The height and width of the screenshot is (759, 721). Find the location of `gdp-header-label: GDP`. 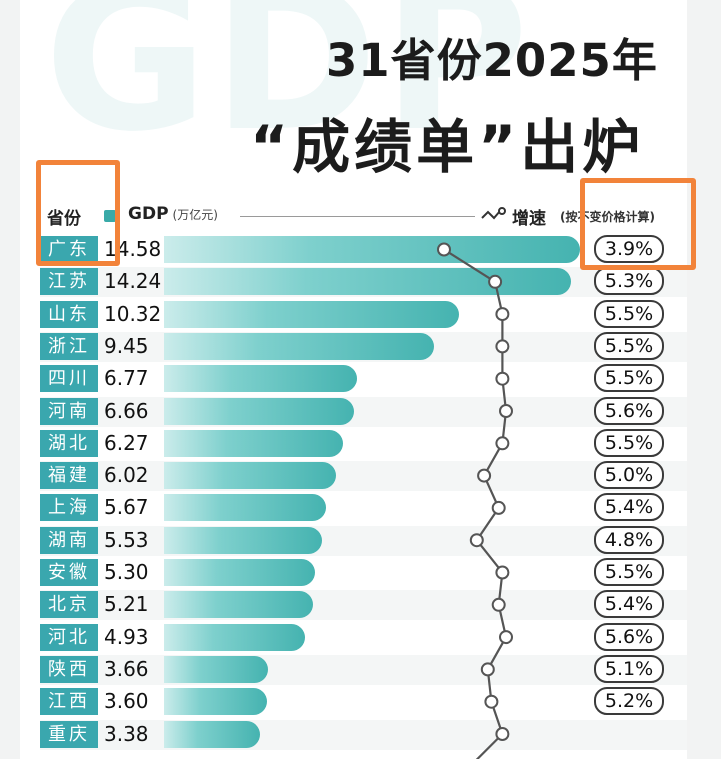

gdp-header-label: GDP is located at coordinates (148, 214).